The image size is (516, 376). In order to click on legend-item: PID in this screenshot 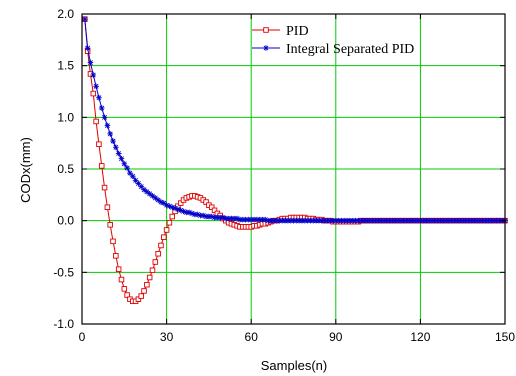, I will do `click(280, 31)`.